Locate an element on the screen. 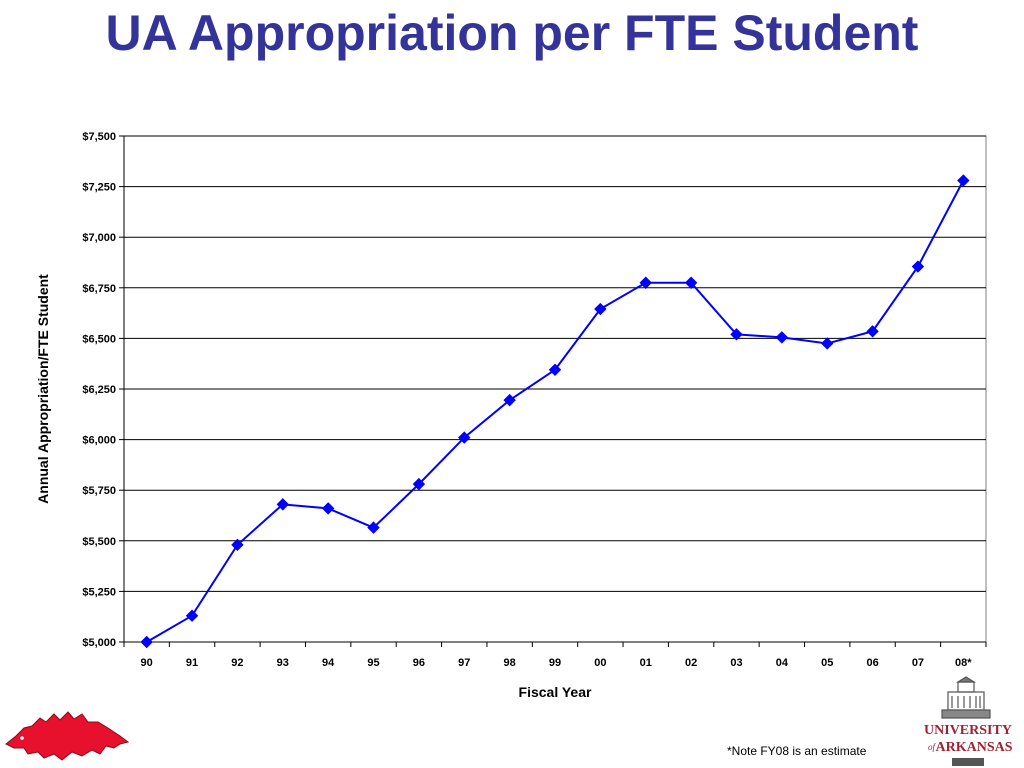 This screenshot has height=768, width=1024. y-tick-label: $5,000 is located at coordinates (99, 643).